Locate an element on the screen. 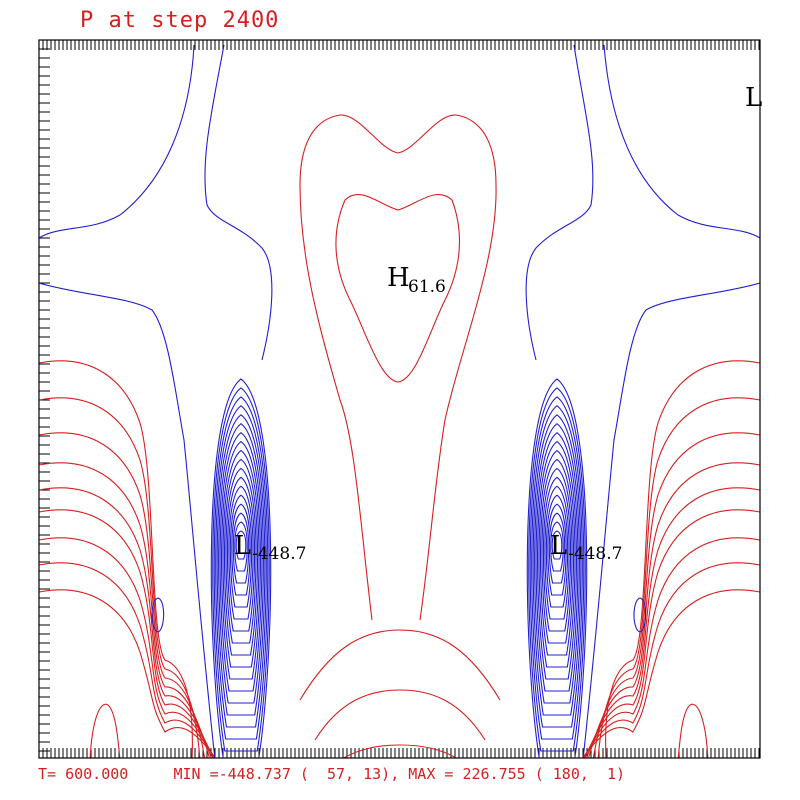  low-label-letter-right: L is located at coordinates (558, 546).